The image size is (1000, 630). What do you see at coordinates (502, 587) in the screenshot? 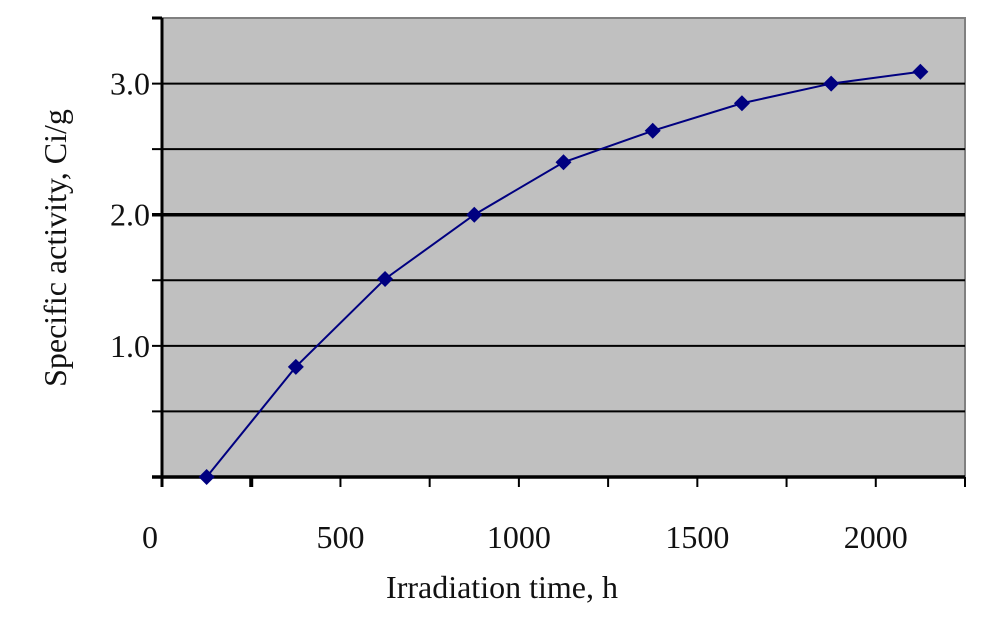
I see `x-axis-title: Irradiation time, h` at bounding box center [502, 587].